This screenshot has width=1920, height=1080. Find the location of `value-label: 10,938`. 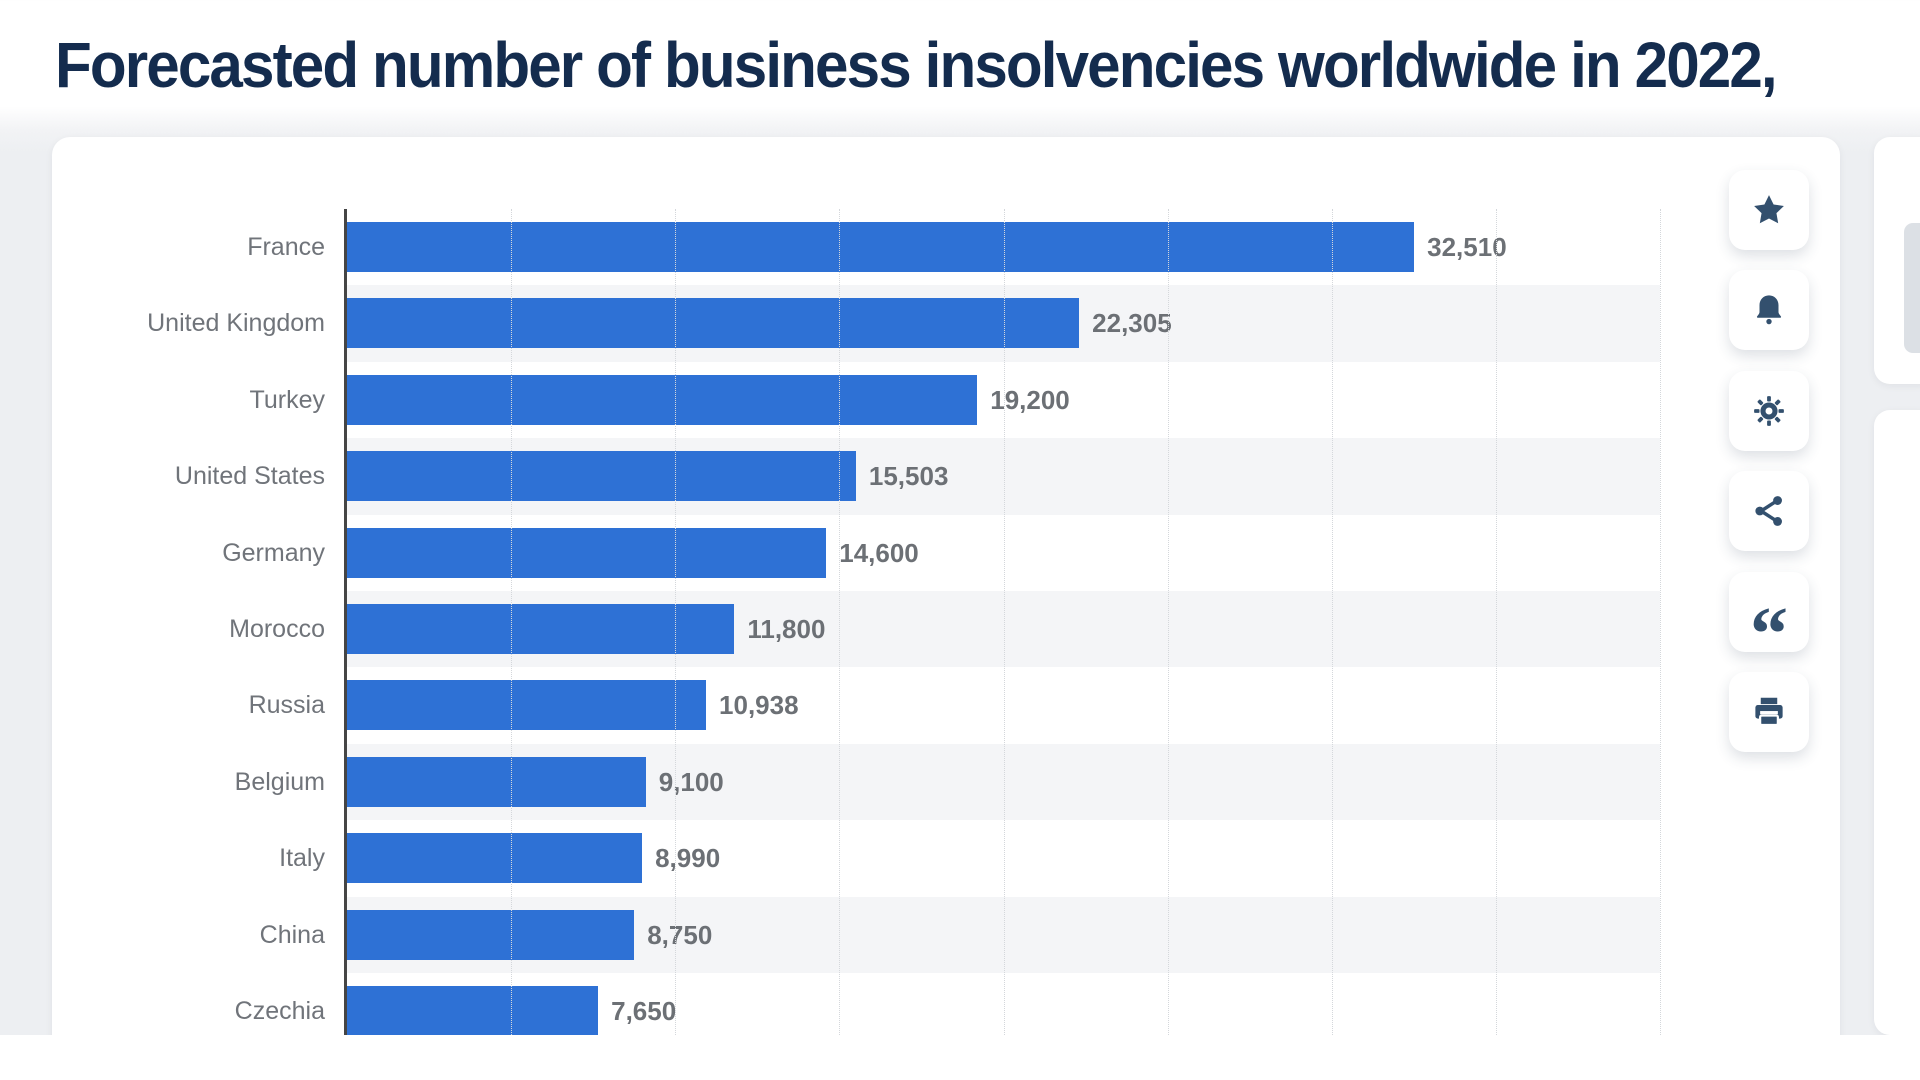

value-label: 10,938 is located at coordinates (759, 705).